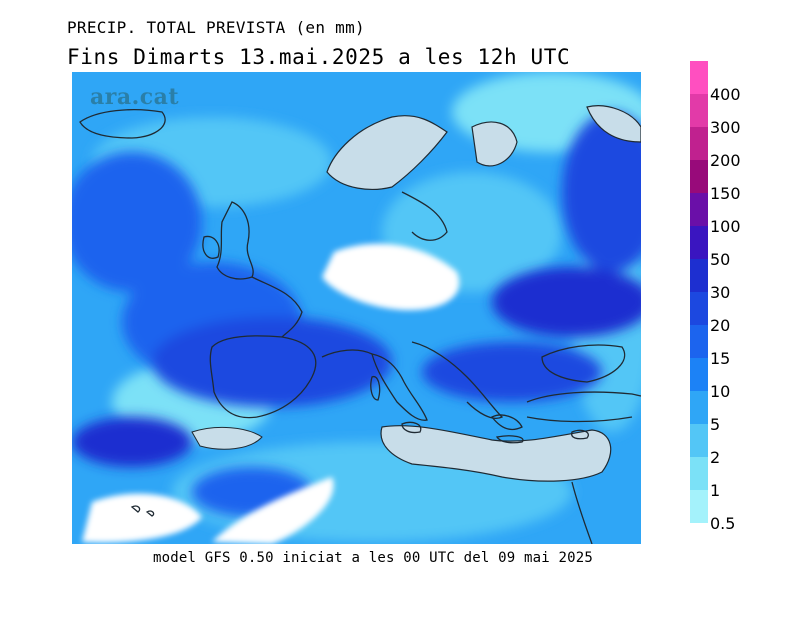 This screenshot has height=617, width=800. I want to click on legend-label-50: 50, so click(720, 259).